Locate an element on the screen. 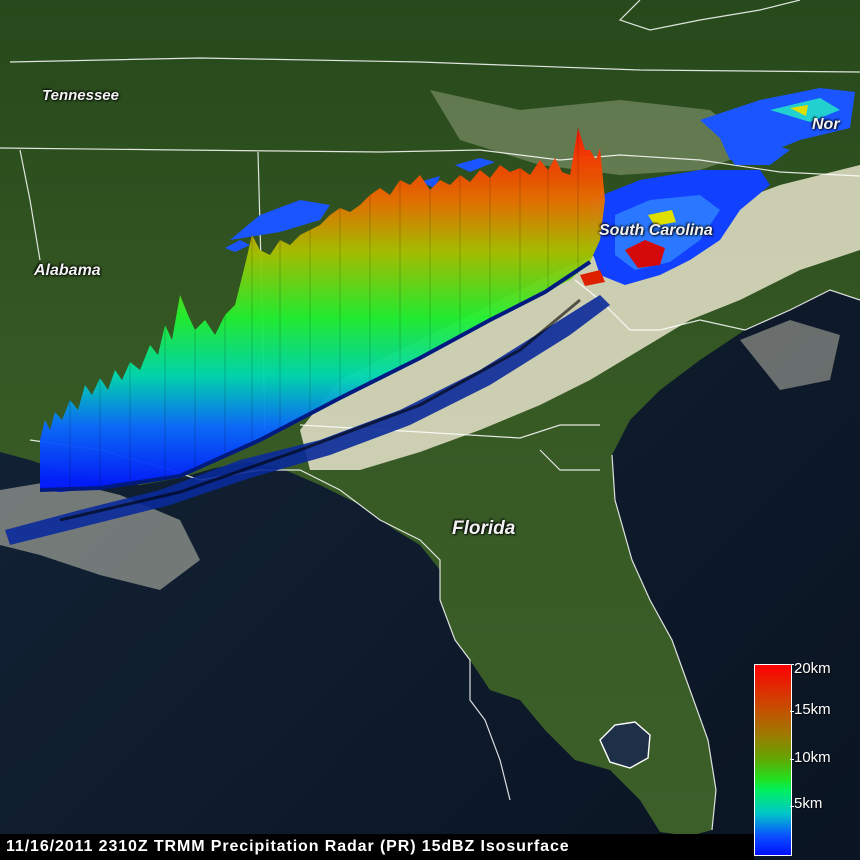  height-legend: 20km 15km 10km 5km is located at coordinates (804, 758).